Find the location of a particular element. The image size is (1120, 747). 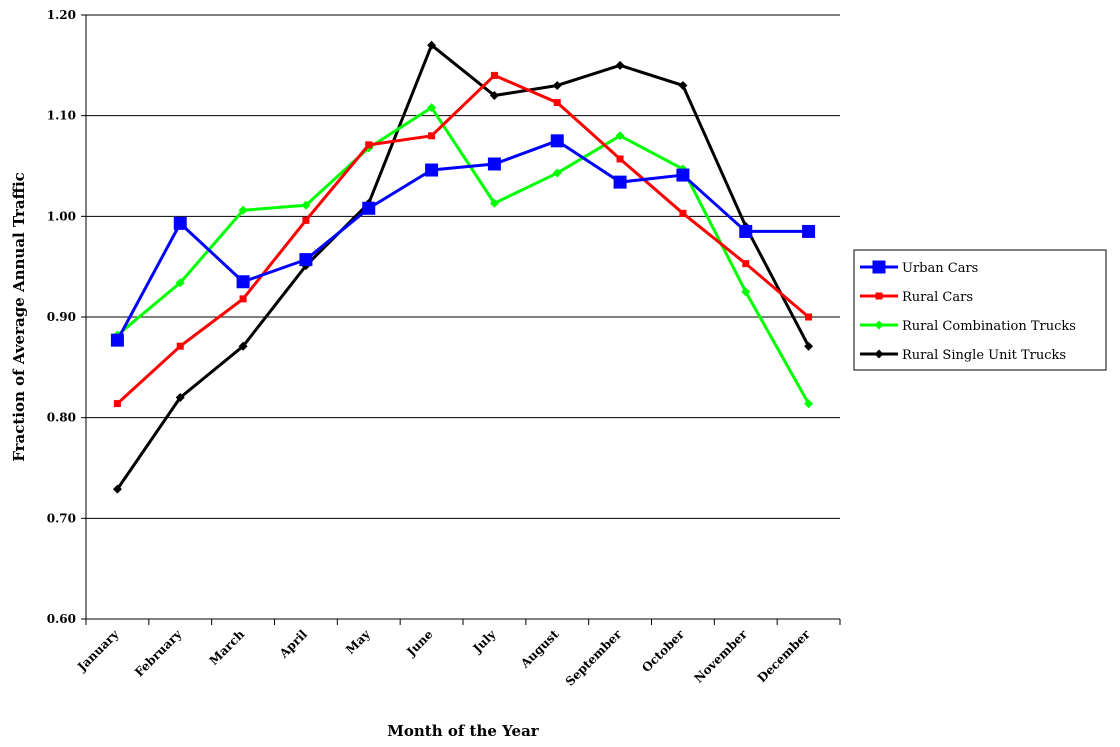

x-tick-label: July is located at coordinates (485, 641).